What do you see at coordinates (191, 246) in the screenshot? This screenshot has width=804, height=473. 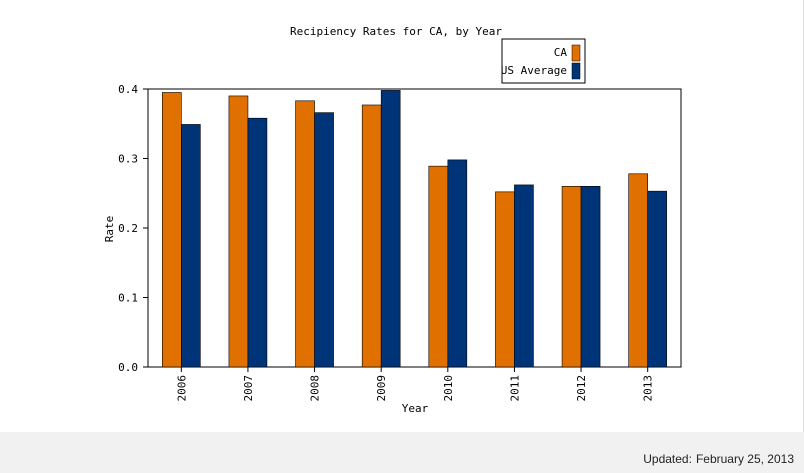 I see `bar-us-average-2006` at bounding box center [191, 246].